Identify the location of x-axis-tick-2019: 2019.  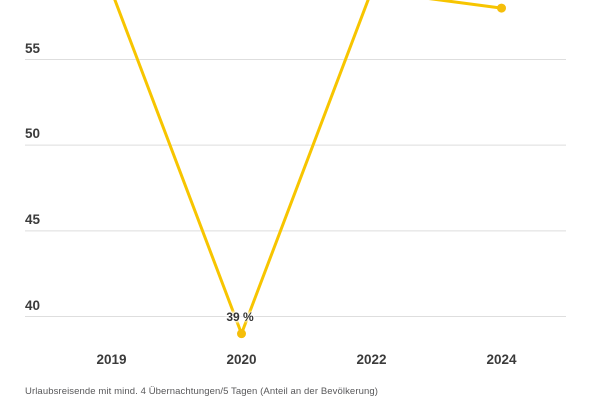
(111, 359).